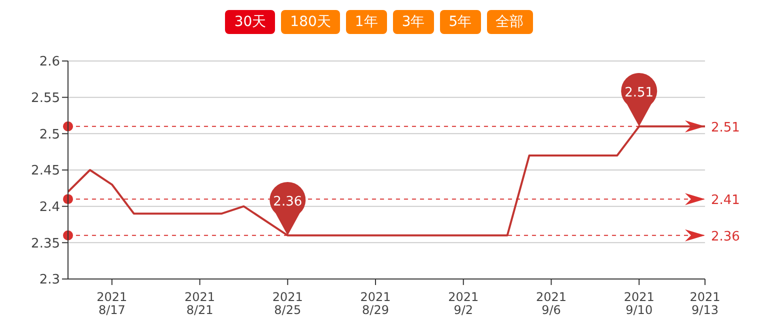  I want to click on text: 1年, so click(366, 22).